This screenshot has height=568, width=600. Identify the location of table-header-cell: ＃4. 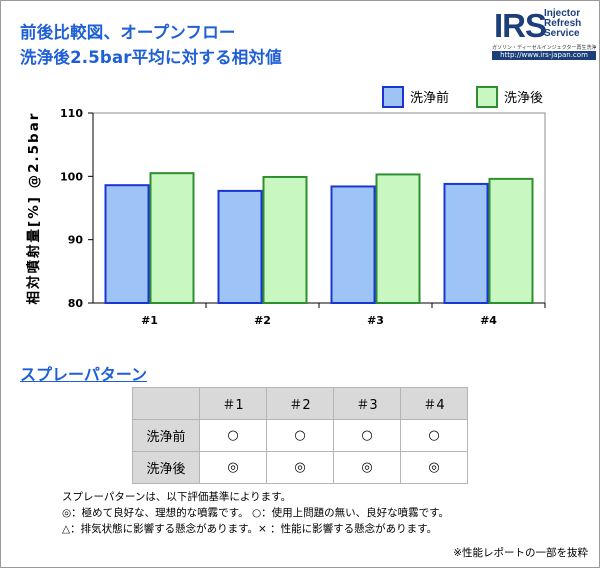
(434, 403).